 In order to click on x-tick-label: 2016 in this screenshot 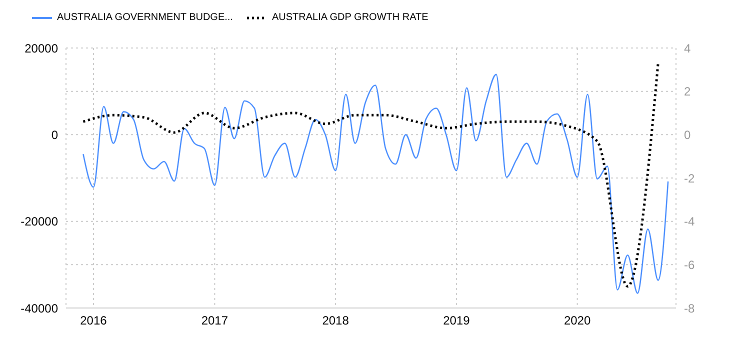, I will do `click(94, 321)`.